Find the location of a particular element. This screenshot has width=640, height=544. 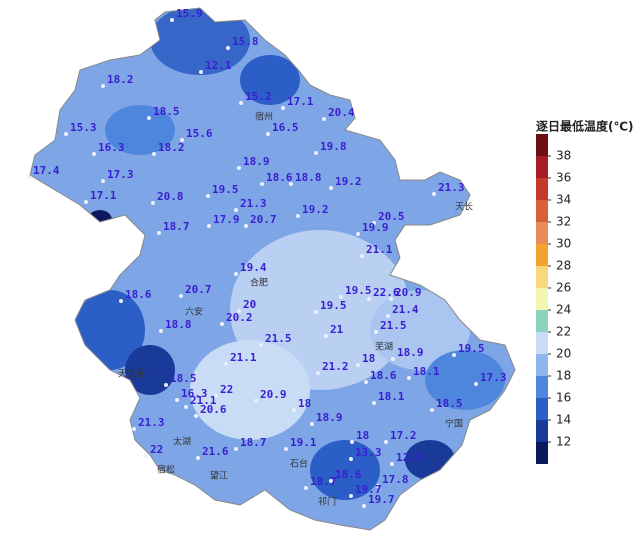

legend-tick-label: 14 is located at coordinates (563, 420).